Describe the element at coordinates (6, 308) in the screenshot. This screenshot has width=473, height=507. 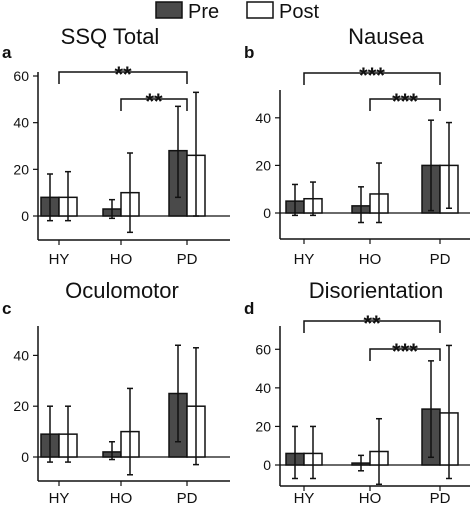
I see `panel-label: c` at that location.